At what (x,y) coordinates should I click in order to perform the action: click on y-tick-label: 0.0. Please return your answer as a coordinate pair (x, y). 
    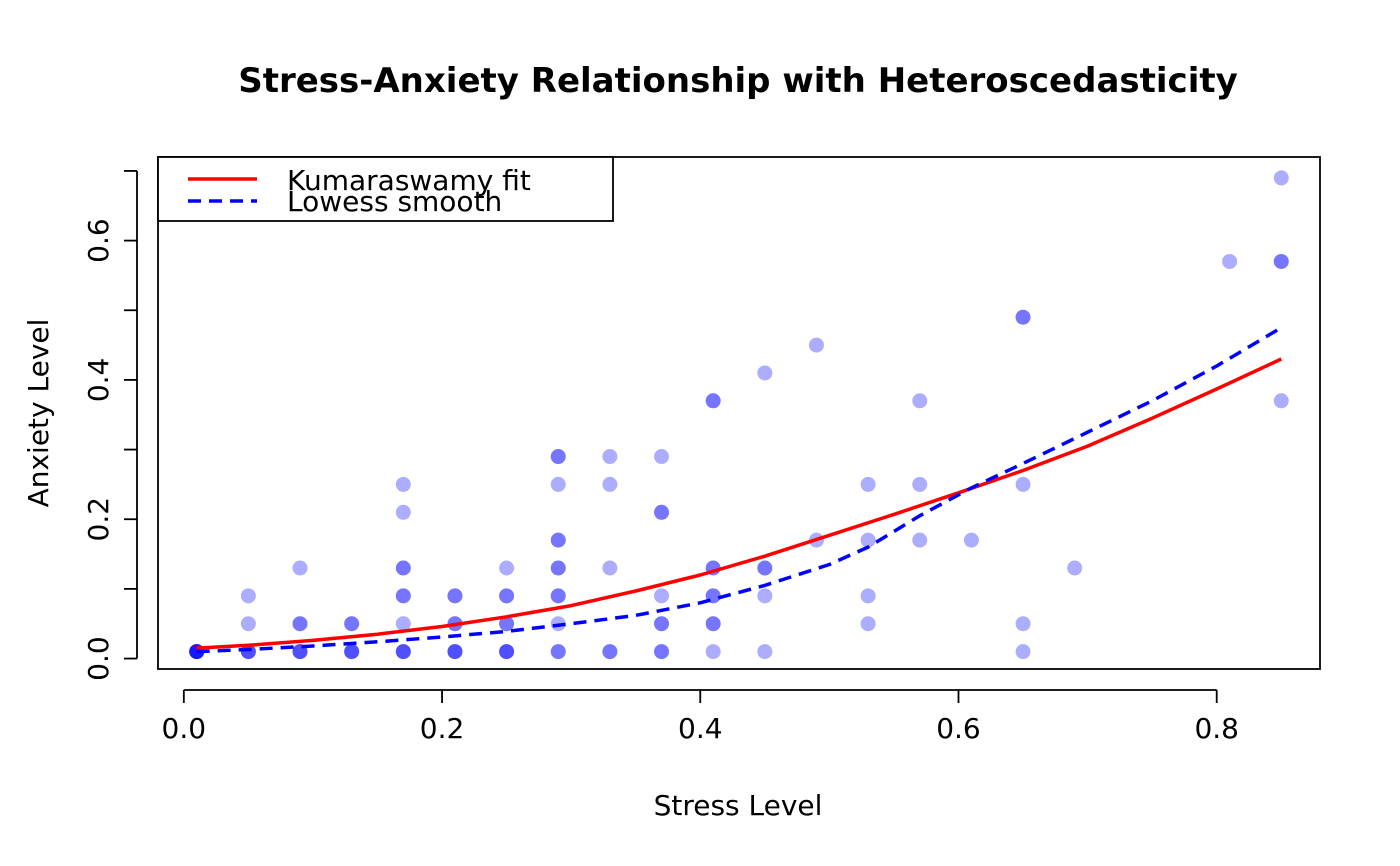
    Looking at the image, I should click on (98, 658).